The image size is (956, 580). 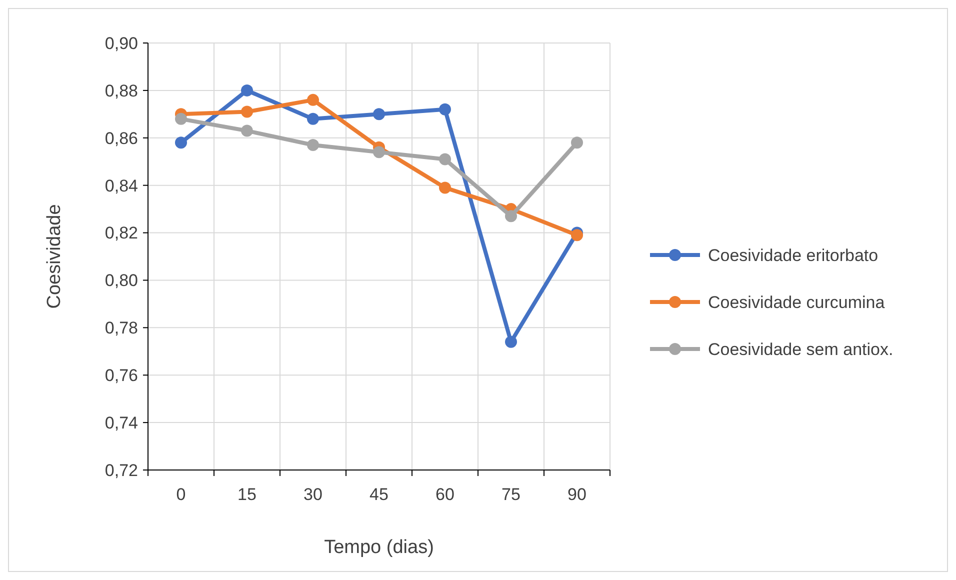 What do you see at coordinates (54, 256) in the screenshot?
I see `y-axis-title: Coesividade` at bounding box center [54, 256].